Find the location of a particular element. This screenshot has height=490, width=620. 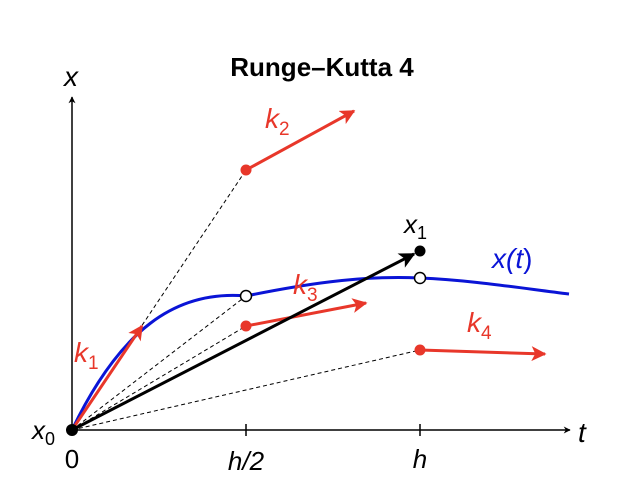

guide-line-k4 is located at coordinates (246, 390).